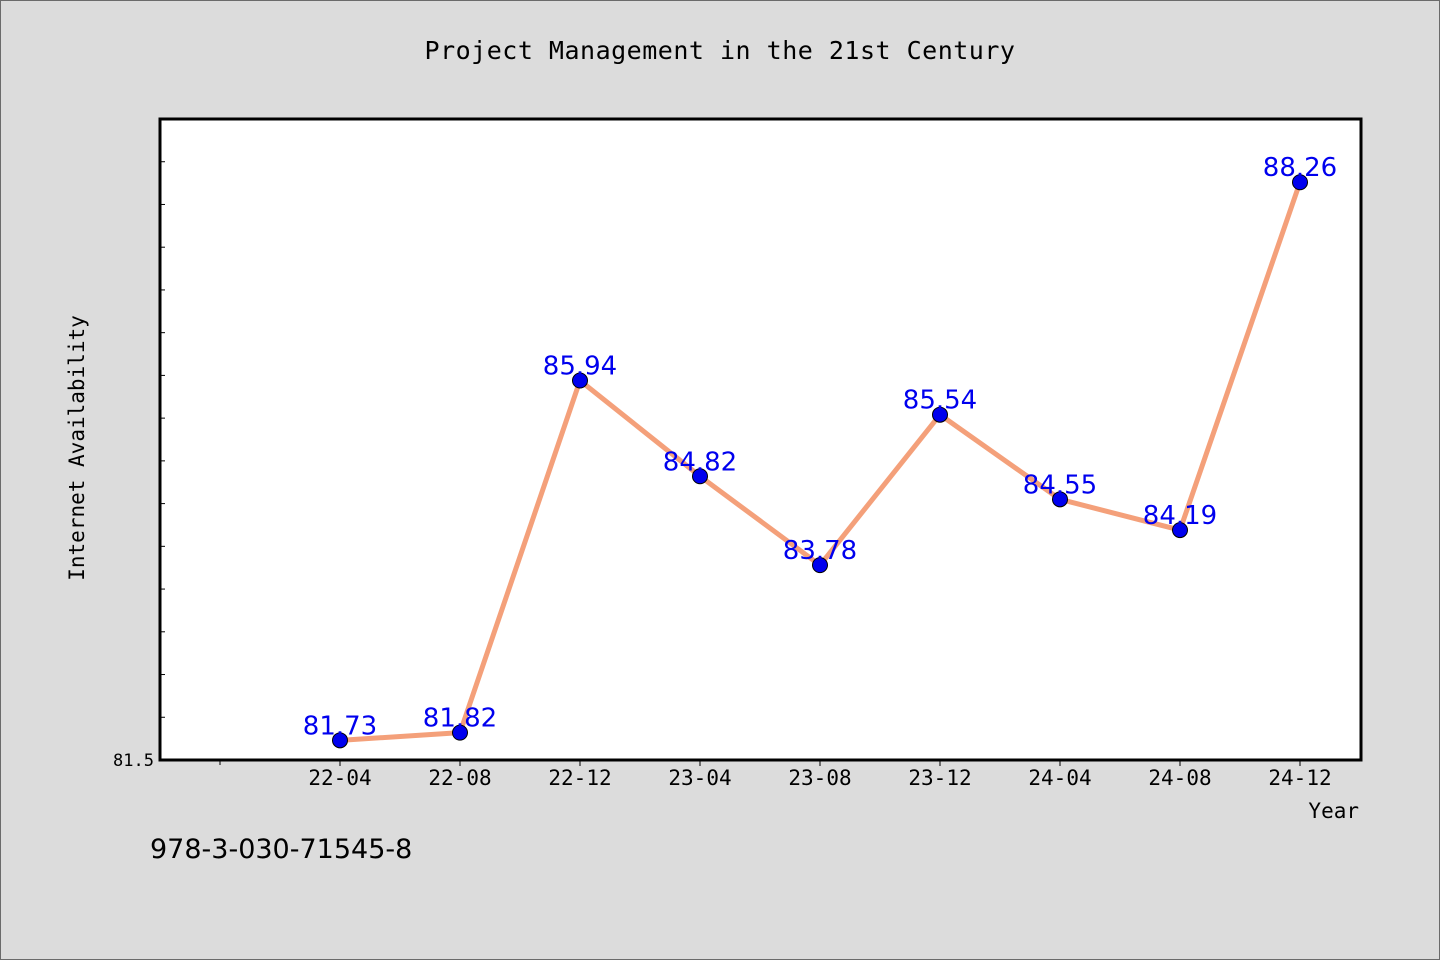 The image size is (1440, 960). Describe the element at coordinates (339, 778) in the screenshot. I see `x-tick-label: 22-04` at that location.